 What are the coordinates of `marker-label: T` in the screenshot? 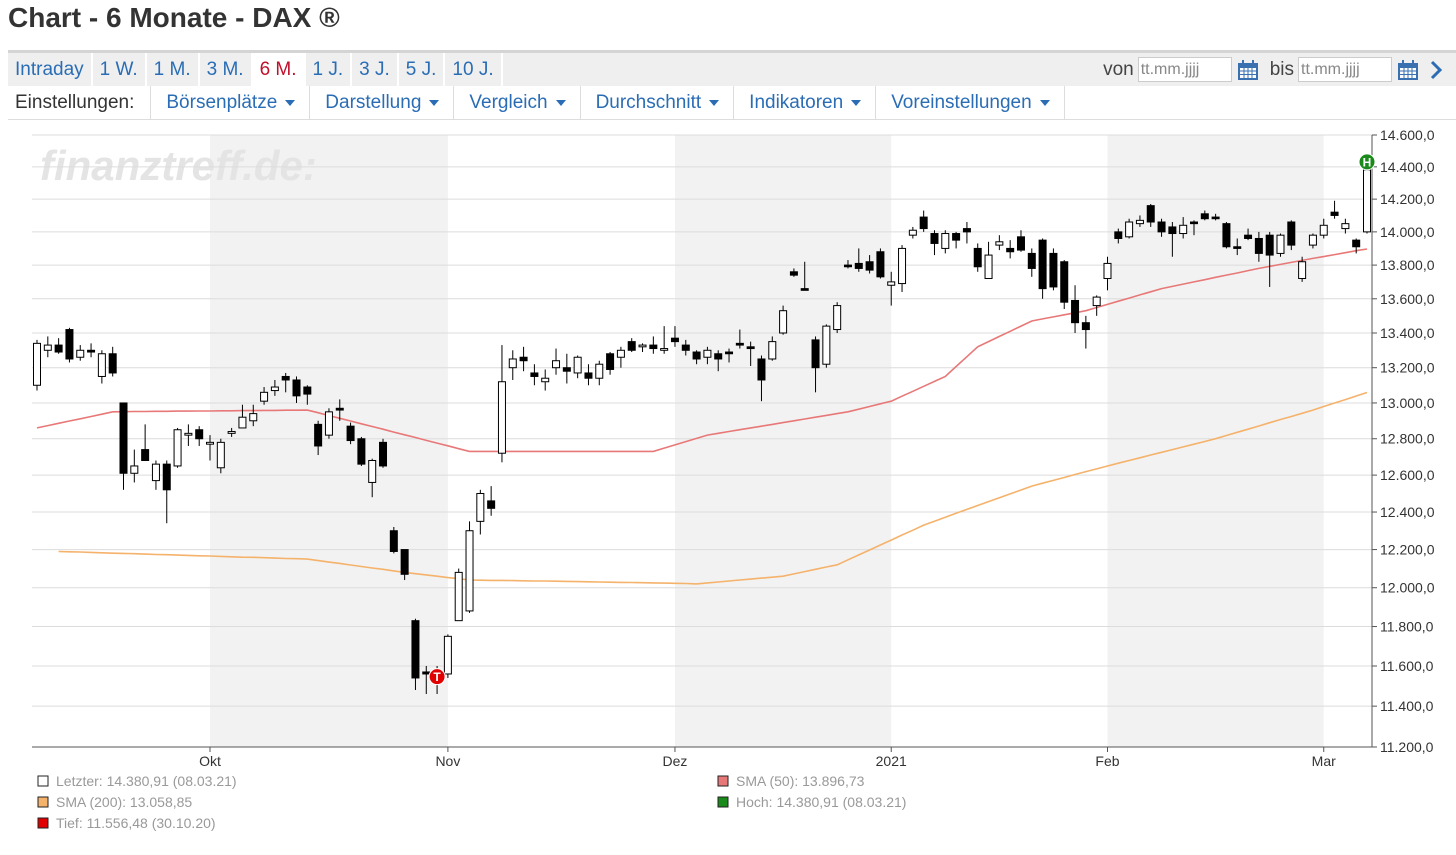 It's located at (437, 677).